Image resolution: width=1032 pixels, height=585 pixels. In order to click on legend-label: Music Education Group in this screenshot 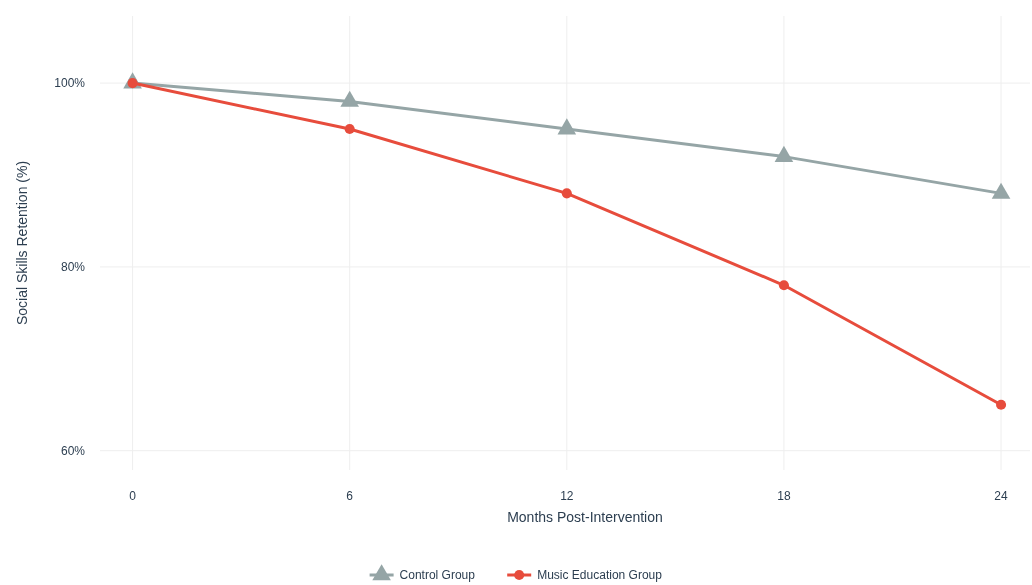, I will do `click(600, 575)`.